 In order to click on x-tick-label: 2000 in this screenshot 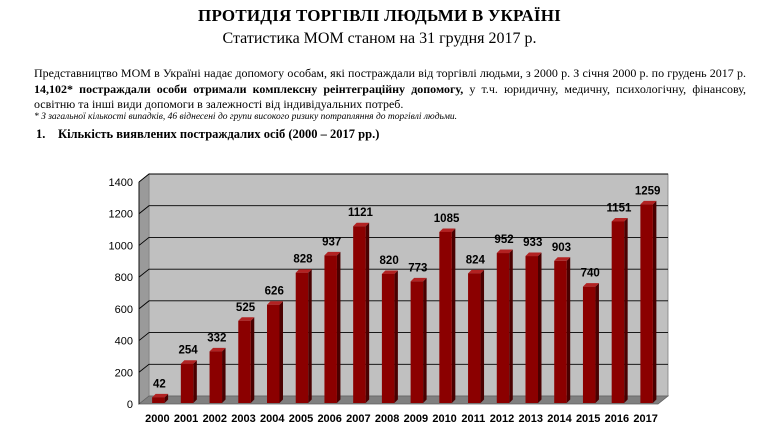, I will do `click(157, 419)`.